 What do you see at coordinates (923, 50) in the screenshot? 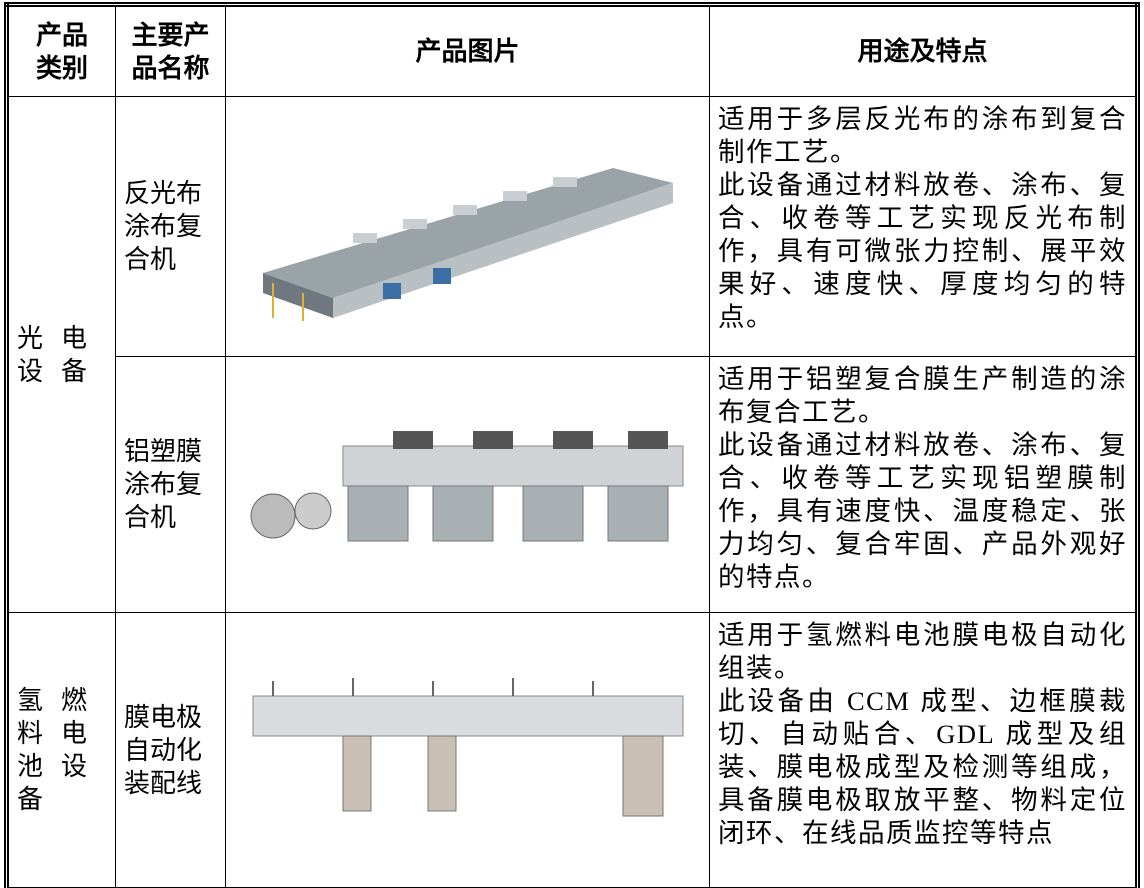
I see `header-cell: 用途及特点` at bounding box center [923, 50].